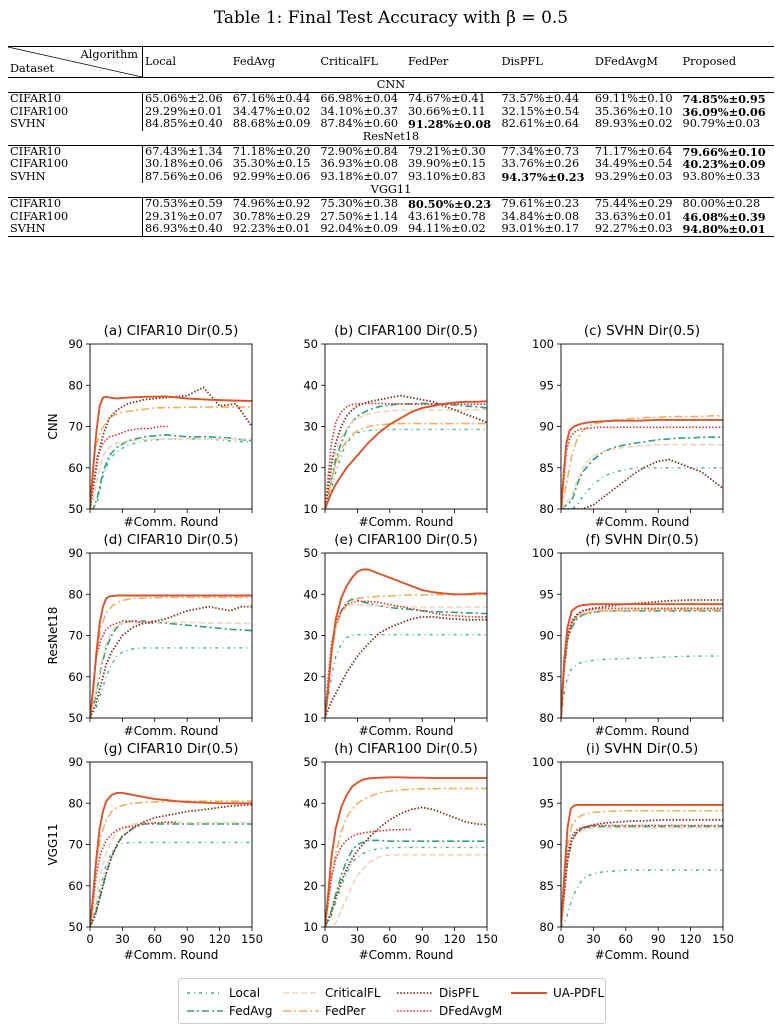  I want to click on y-tick-label: 85, so click(546, 886).